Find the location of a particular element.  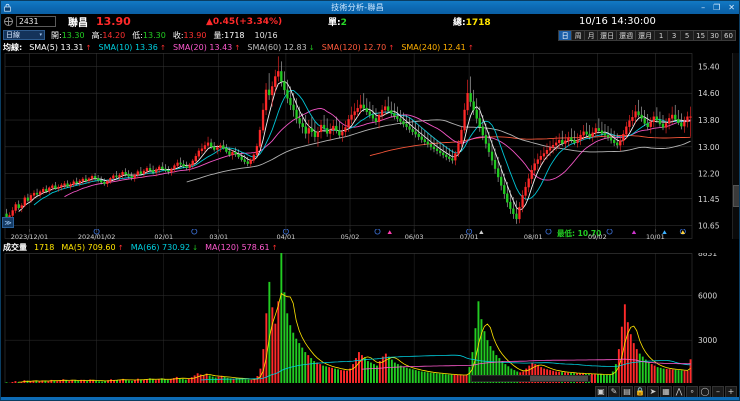

close-button: ✕ is located at coordinates (731, 7).